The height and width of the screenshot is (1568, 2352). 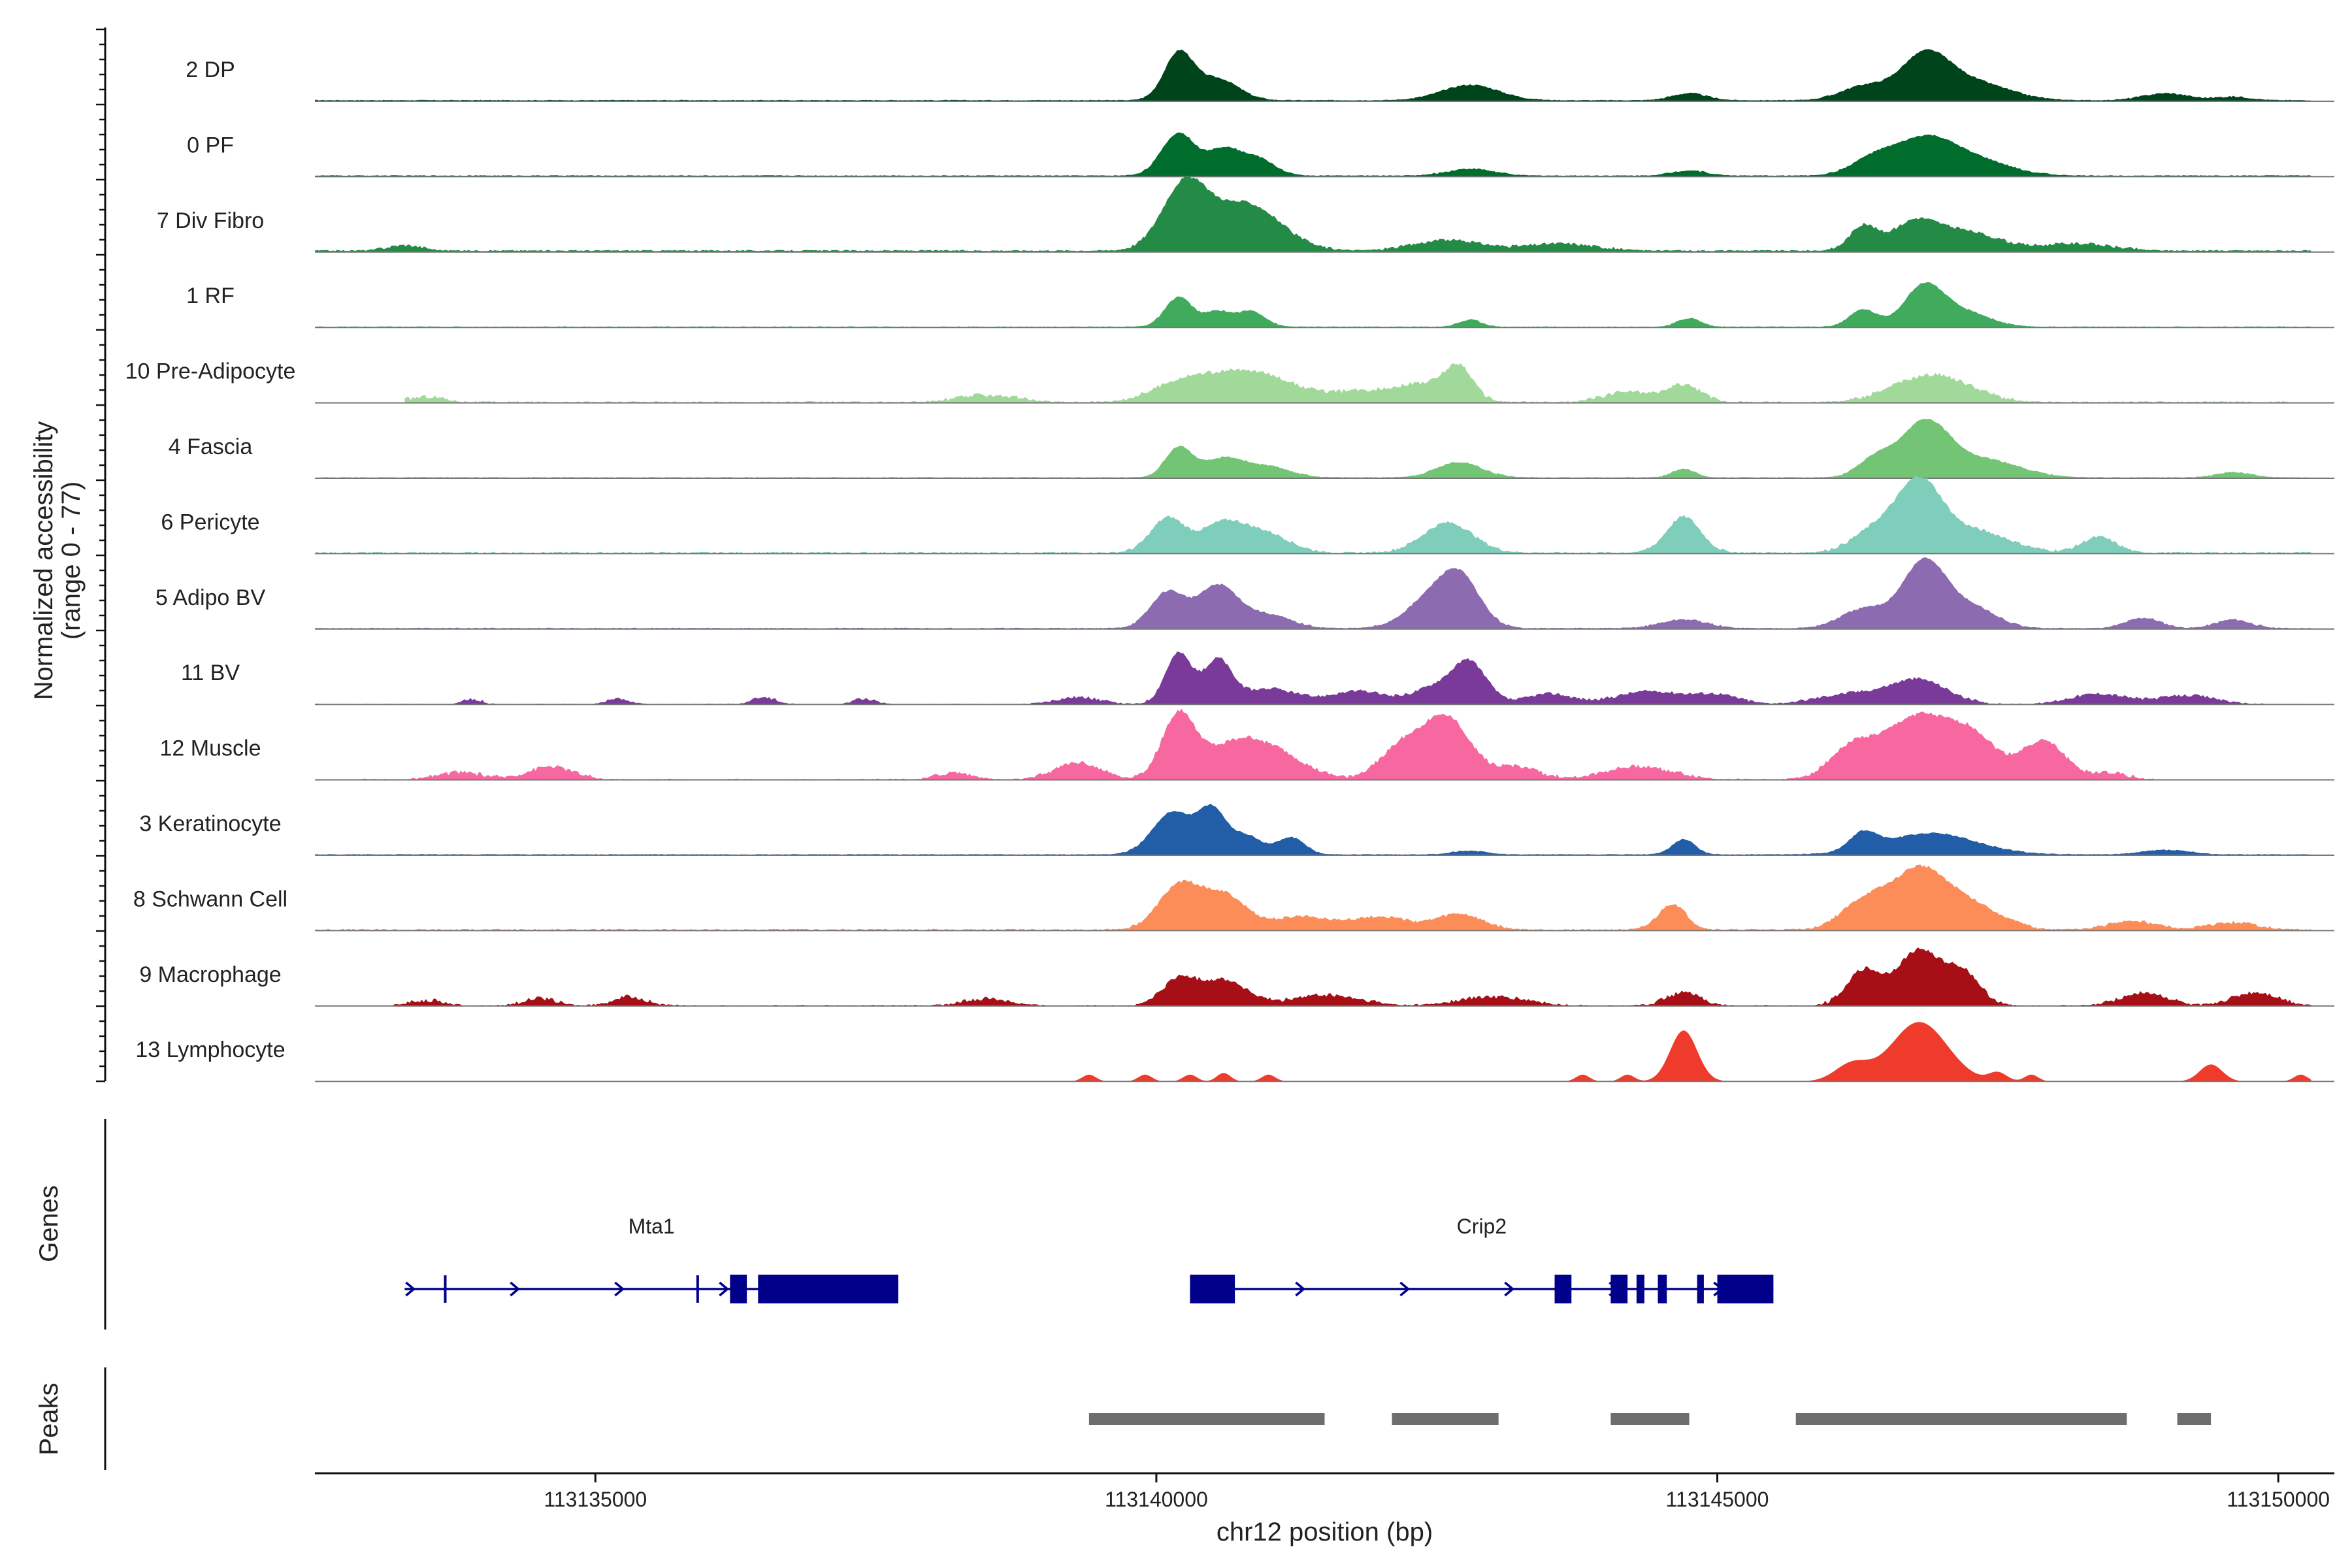 I want to click on track-8: 11 BV, so click(x=1257, y=678).